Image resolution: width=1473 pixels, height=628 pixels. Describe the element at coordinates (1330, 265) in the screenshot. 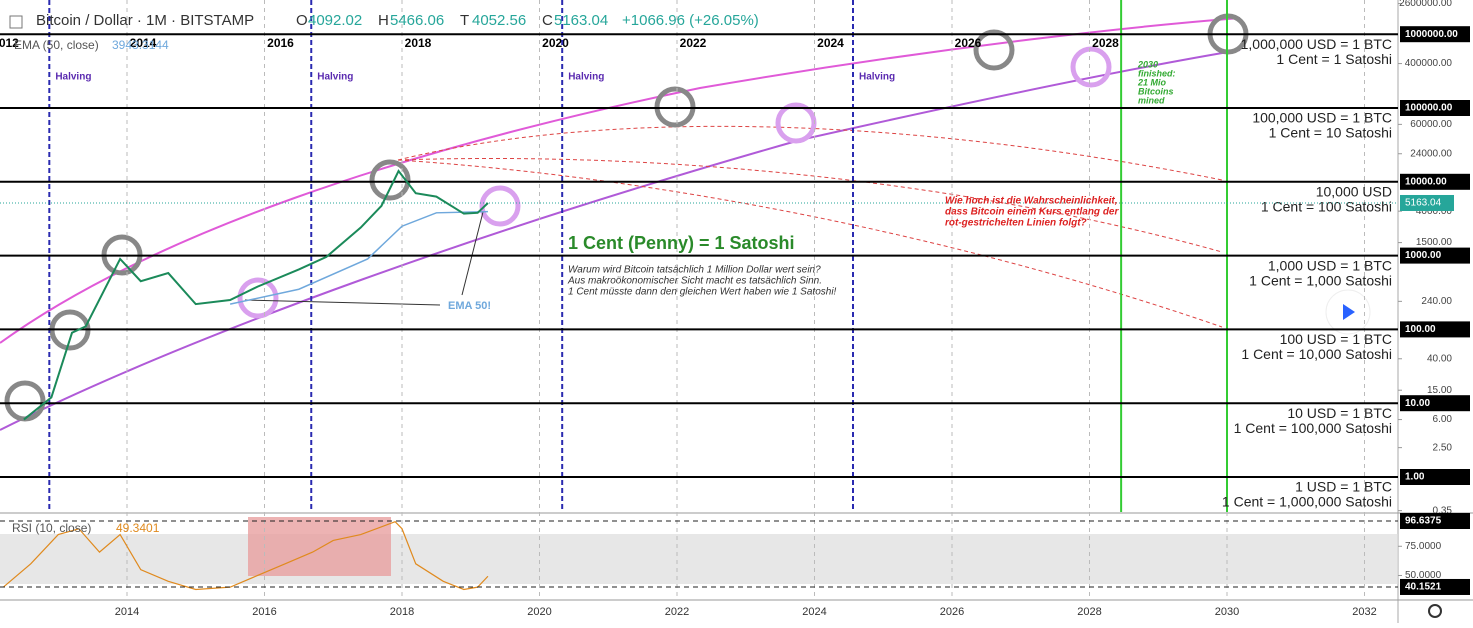

I see `level-text: 1,000 USD = 1 BTC` at that location.